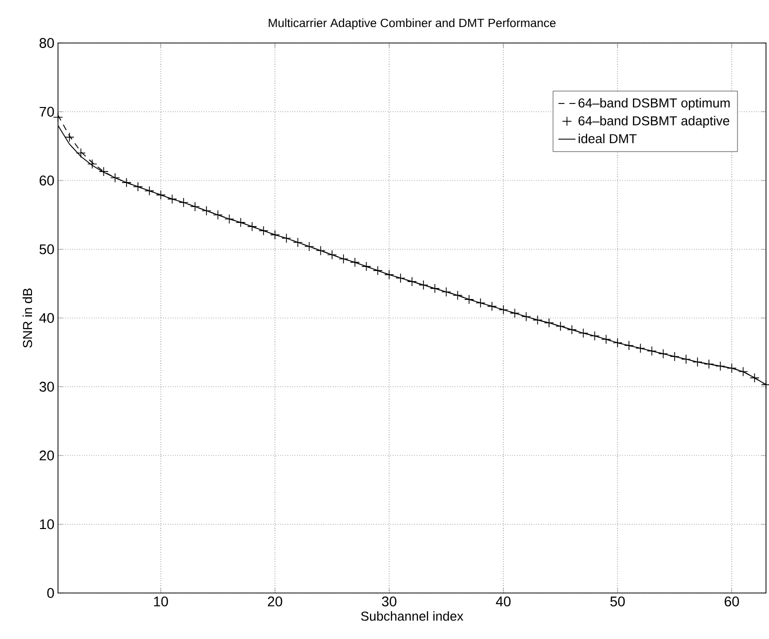 The width and height of the screenshot is (769, 639). What do you see at coordinates (617, 601) in the screenshot?
I see `x-tick-label: 50` at bounding box center [617, 601].